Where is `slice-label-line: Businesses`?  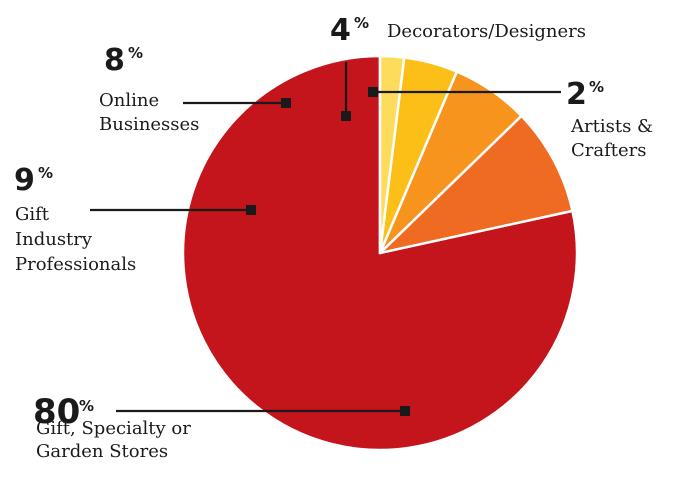
slice-label-line: Businesses is located at coordinates (149, 124).